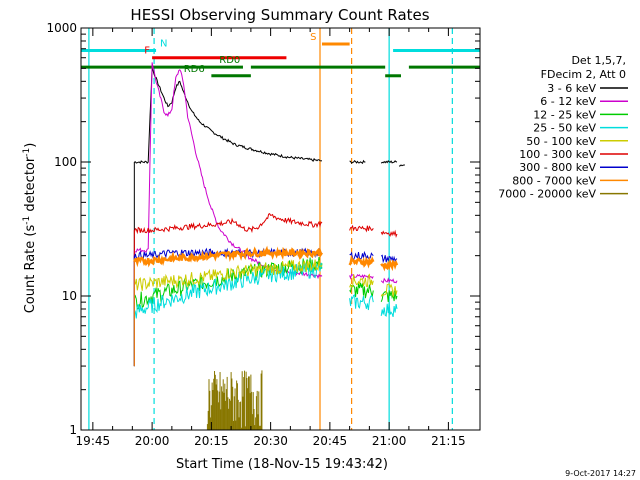  I want to click on chart-title: HESSI Observing Summary Count Rates, so click(279, 15).